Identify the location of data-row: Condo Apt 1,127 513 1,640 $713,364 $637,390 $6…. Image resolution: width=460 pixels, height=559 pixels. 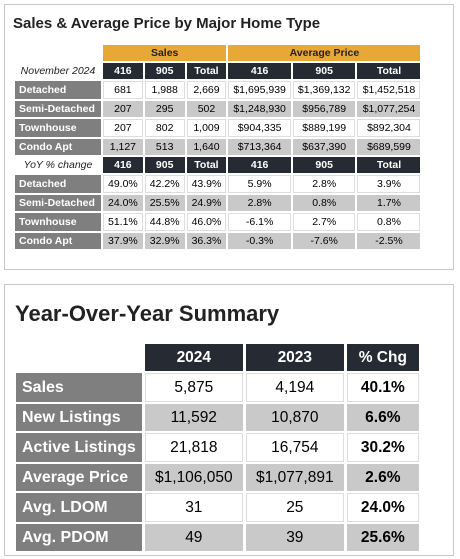
(218, 147).